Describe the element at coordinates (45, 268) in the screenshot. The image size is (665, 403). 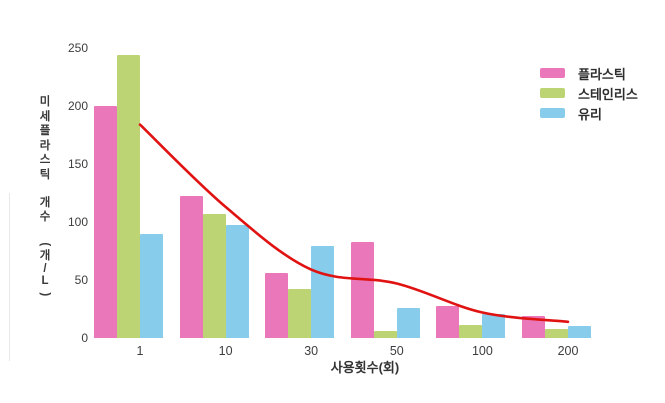
I see `y-axis-title-char: /` at that location.